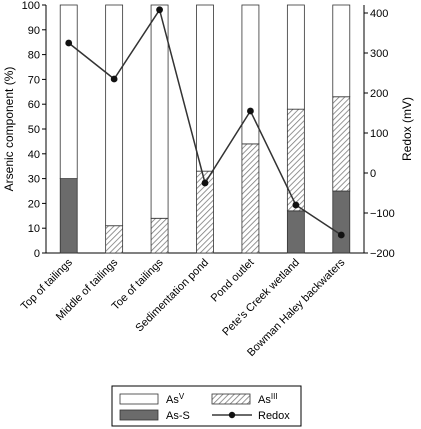  Describe the element at coordinates (232, 415) in the screenshot. I see `legend-redox-marker` at that location.